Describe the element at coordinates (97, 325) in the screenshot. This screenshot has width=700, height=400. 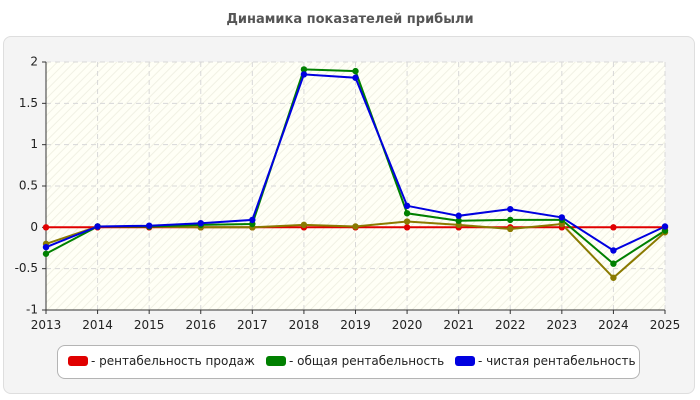
I see `x-tick-label: 2014` at that location.